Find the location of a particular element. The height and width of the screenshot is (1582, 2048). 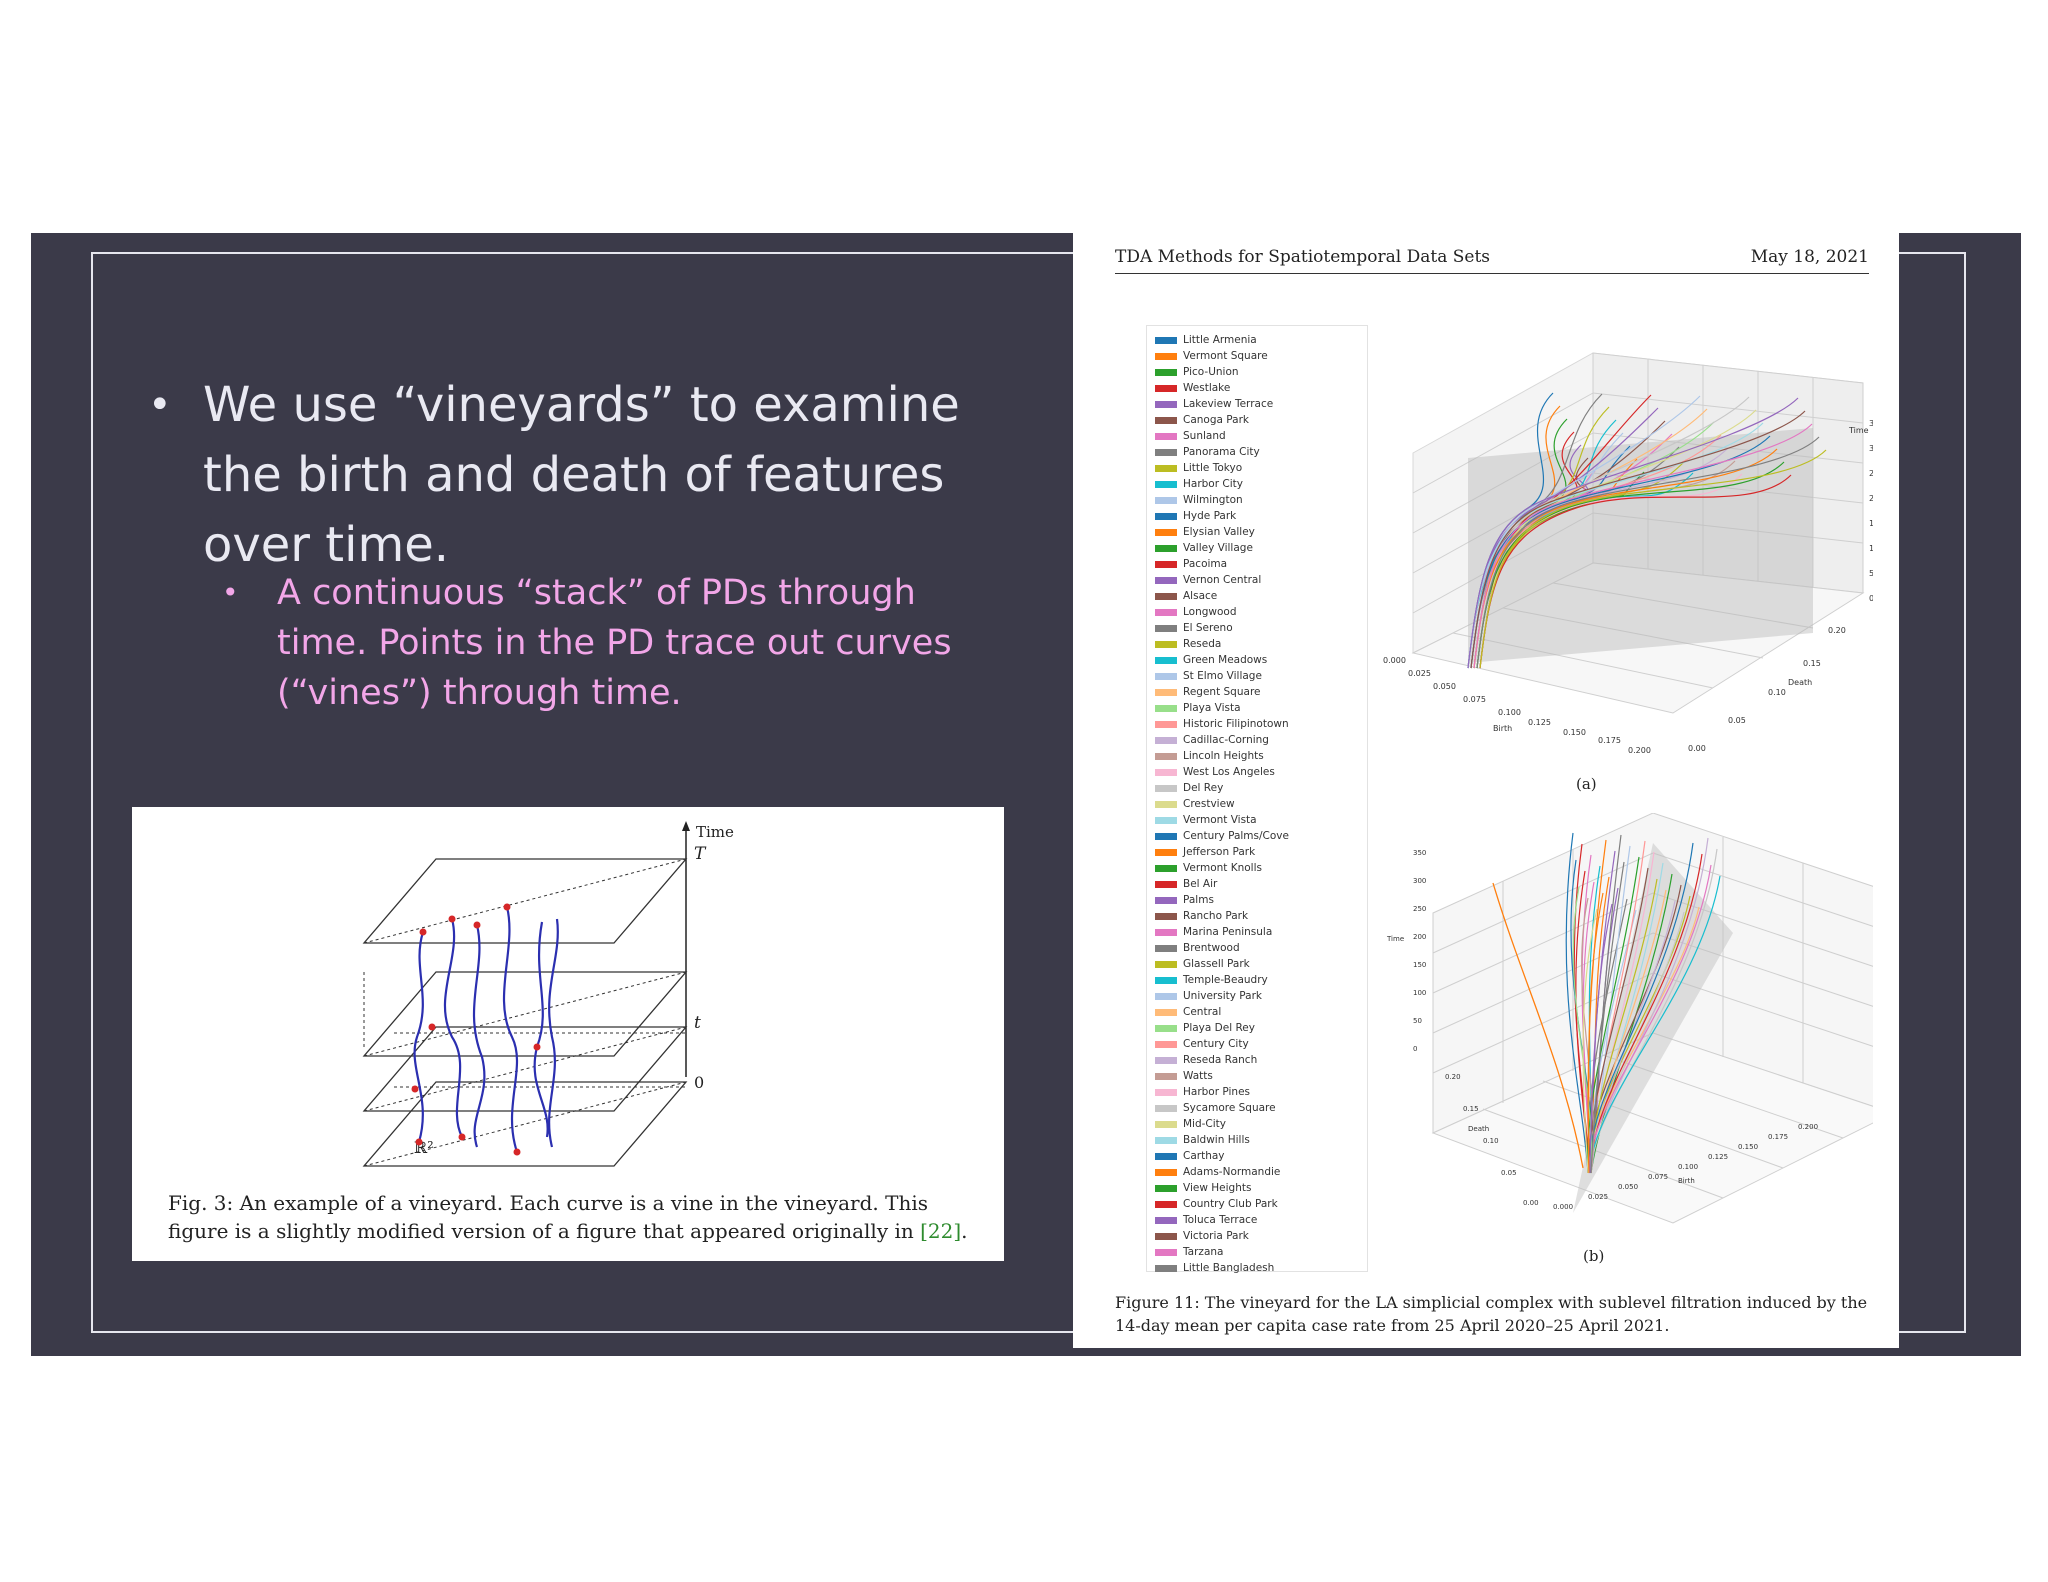

b-time-tick: 150 is located at coordinates (1419, 965).